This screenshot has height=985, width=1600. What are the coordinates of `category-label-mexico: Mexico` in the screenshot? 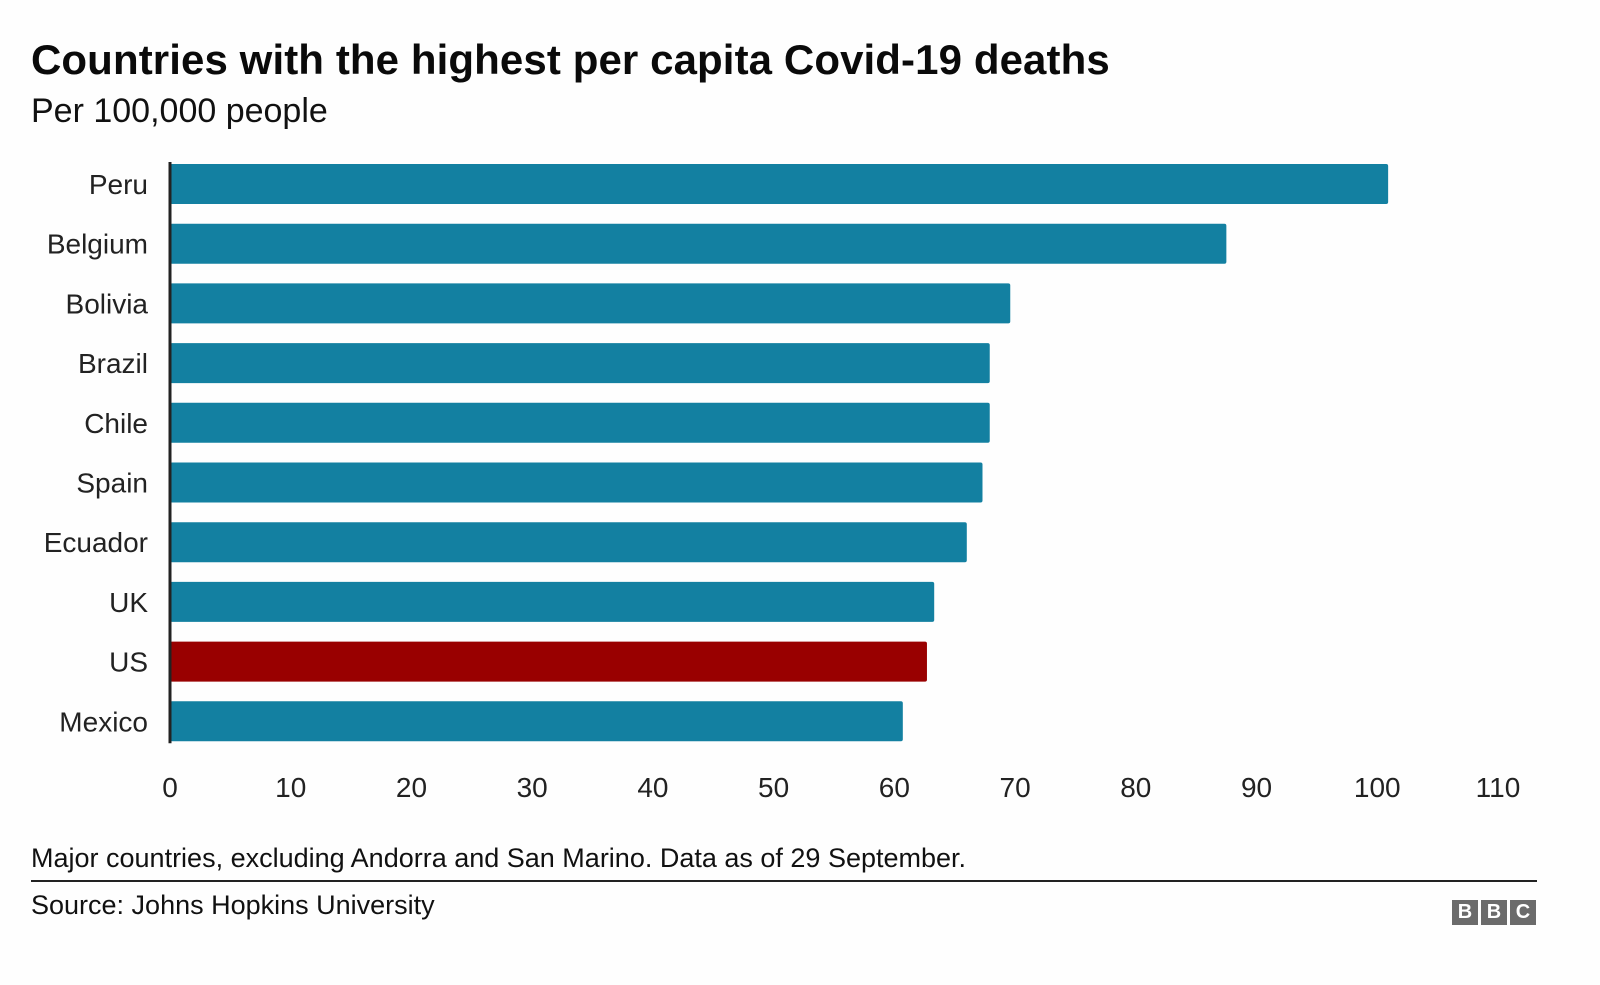 It's located at (103, 721).